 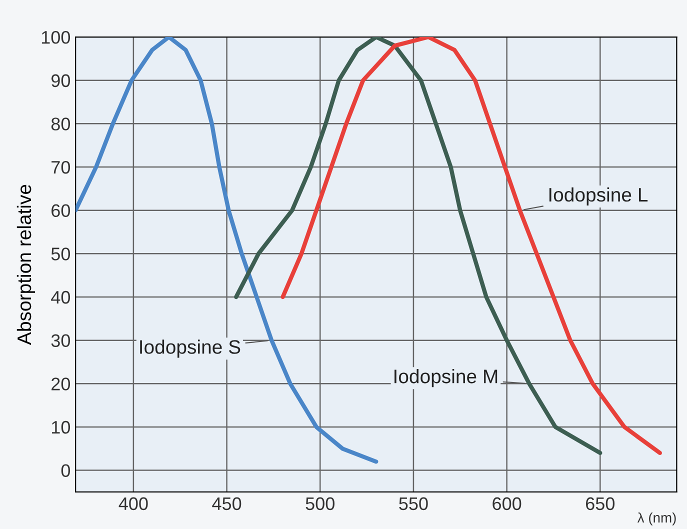 I want to click on x-tick-label: 600, so click(x=507, y=503).